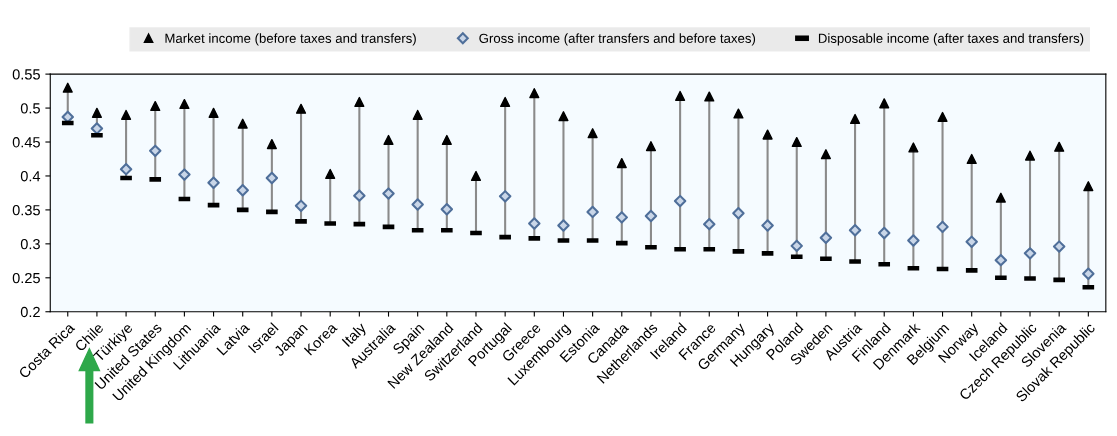 This screenshot has height=436, width=1117. I want to click on y-tick-label: 0.35, so click(26, 210).